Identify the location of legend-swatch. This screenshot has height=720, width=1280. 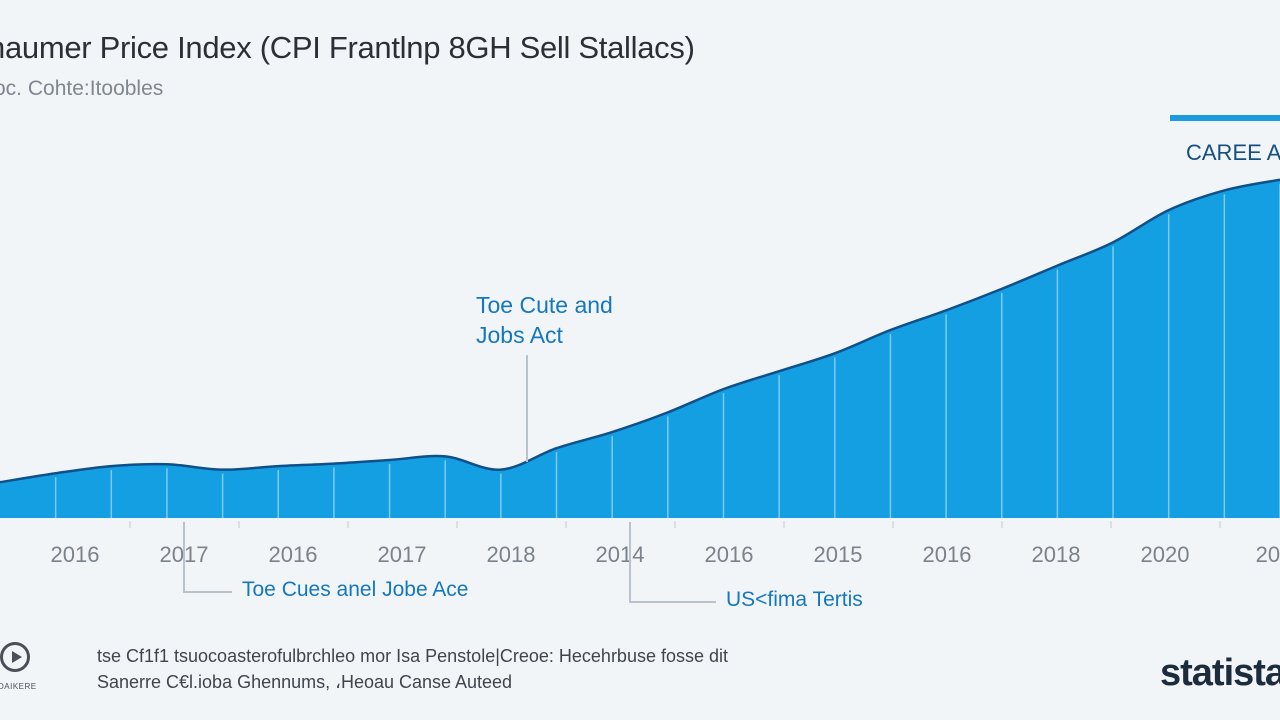
(1225, 118).